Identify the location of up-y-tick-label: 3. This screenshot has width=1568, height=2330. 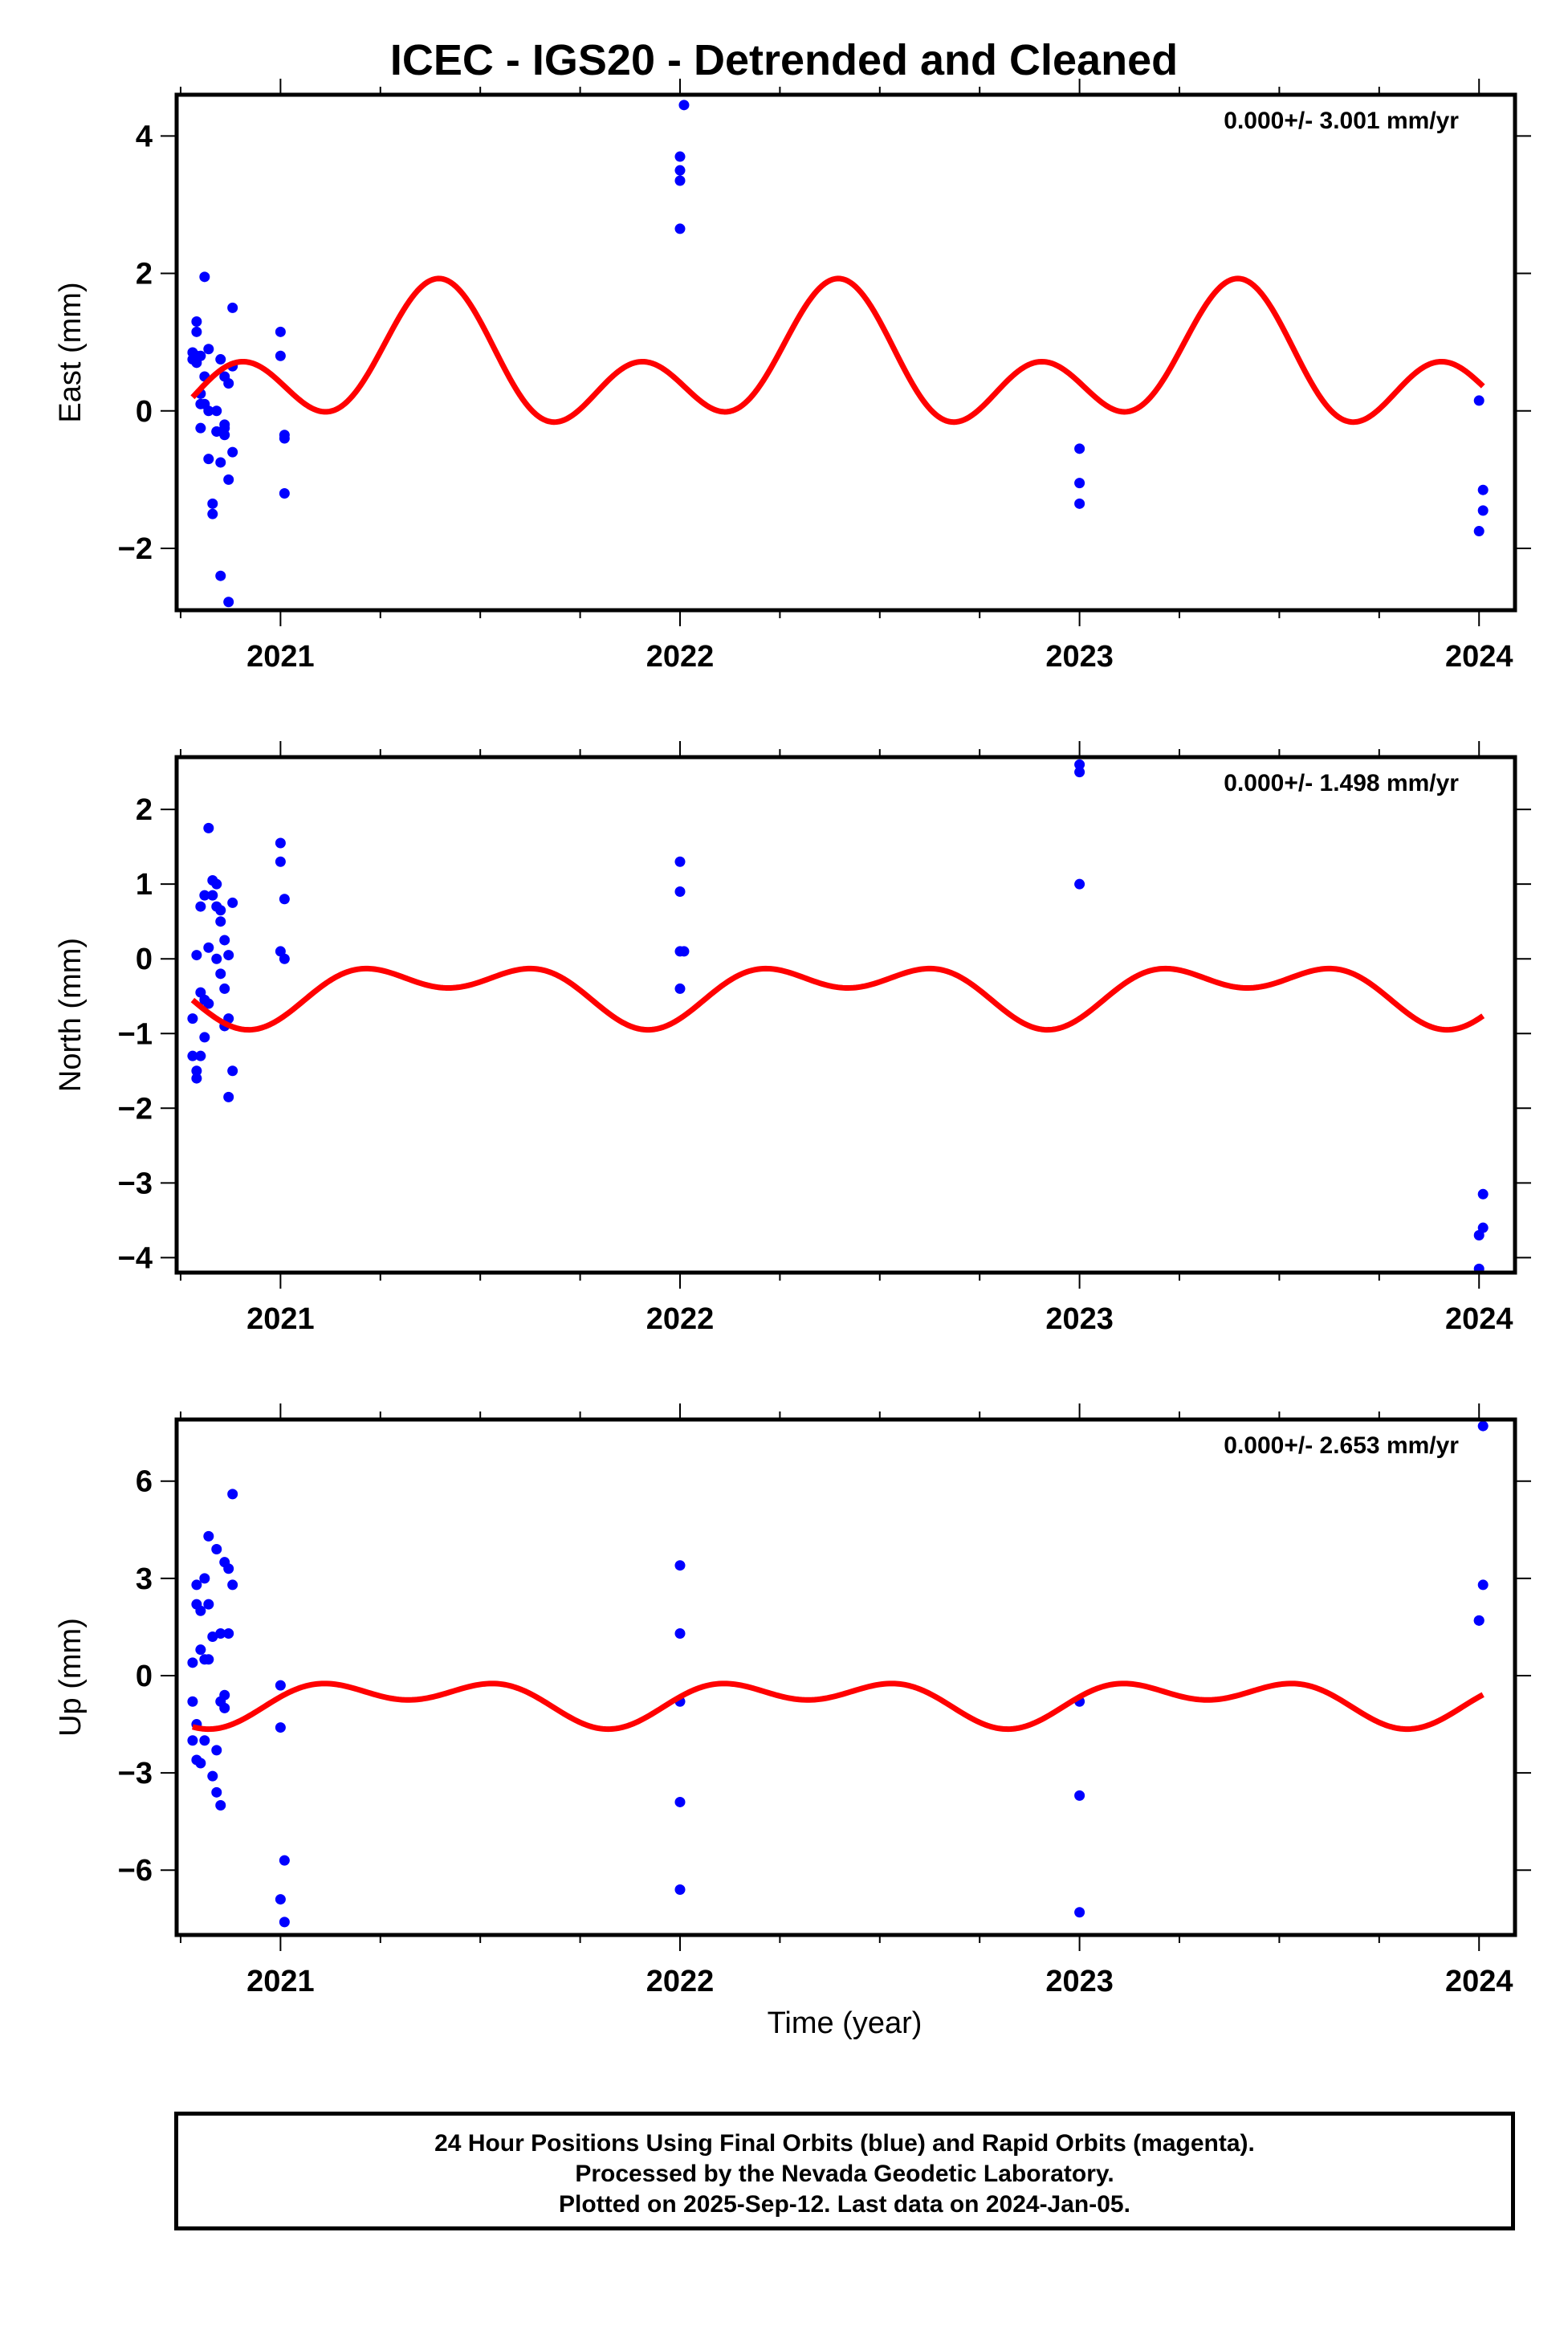
(144, 1579).